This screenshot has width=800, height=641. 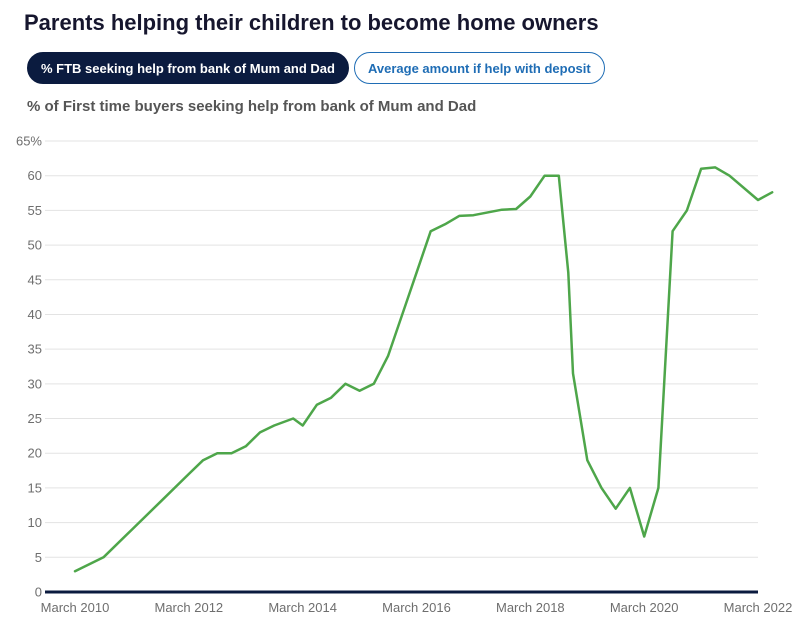 I want to click on y-tick-label: 55, so click(x=35, y=210).